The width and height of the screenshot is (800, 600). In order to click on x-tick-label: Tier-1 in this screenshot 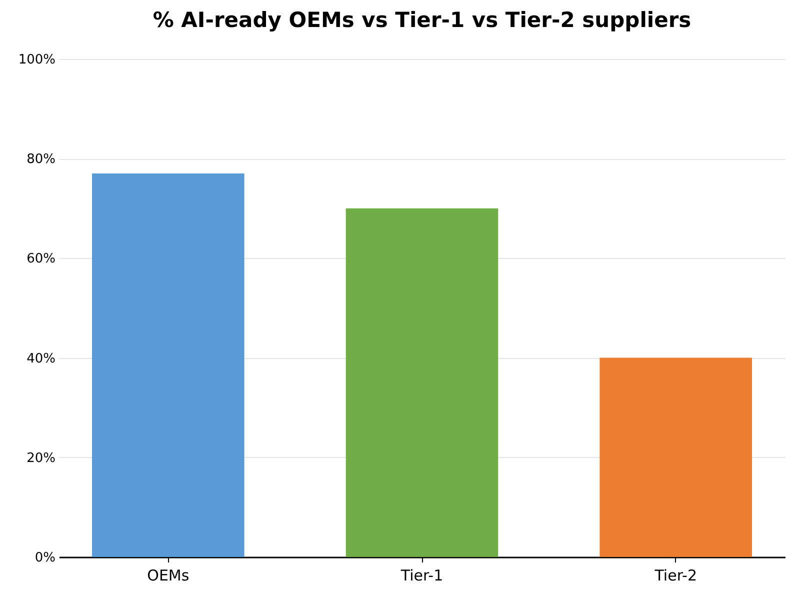, I will do `click(422, 575)`.